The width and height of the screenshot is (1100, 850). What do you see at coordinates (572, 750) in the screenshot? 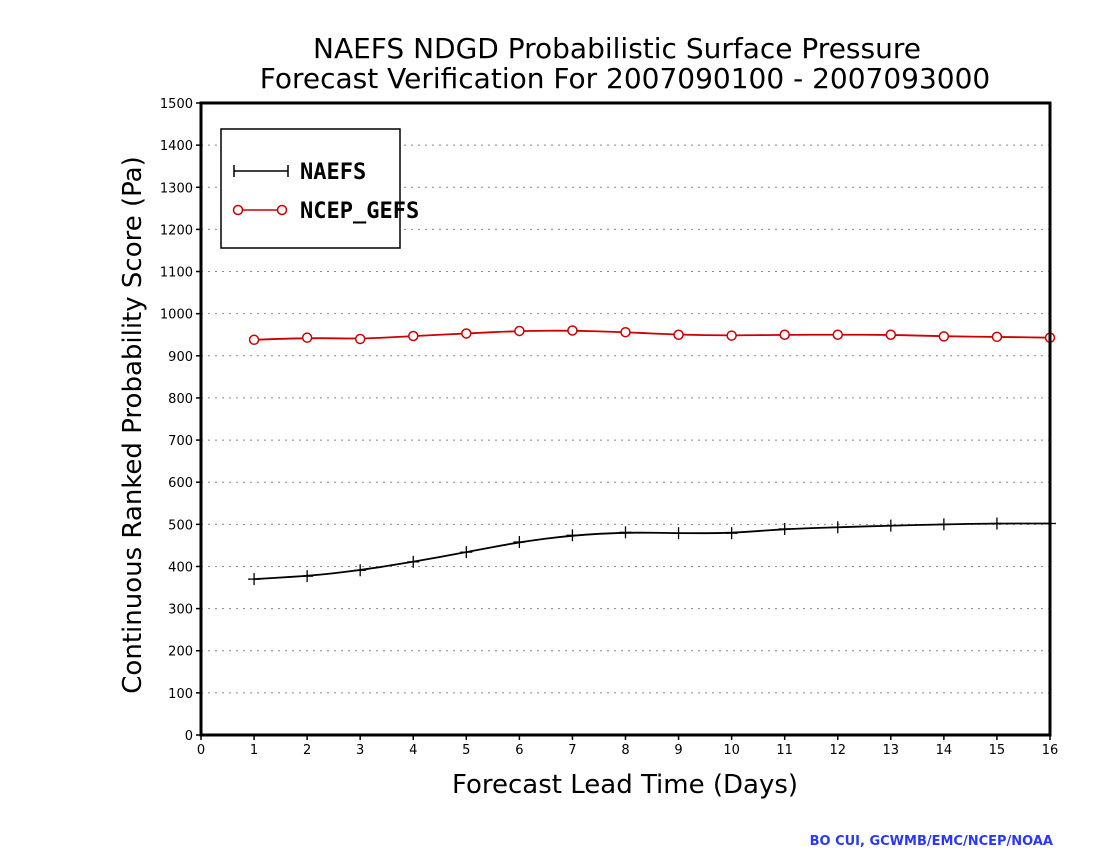
I see `x-tick-label: 7` at bounding box center [572, 750].